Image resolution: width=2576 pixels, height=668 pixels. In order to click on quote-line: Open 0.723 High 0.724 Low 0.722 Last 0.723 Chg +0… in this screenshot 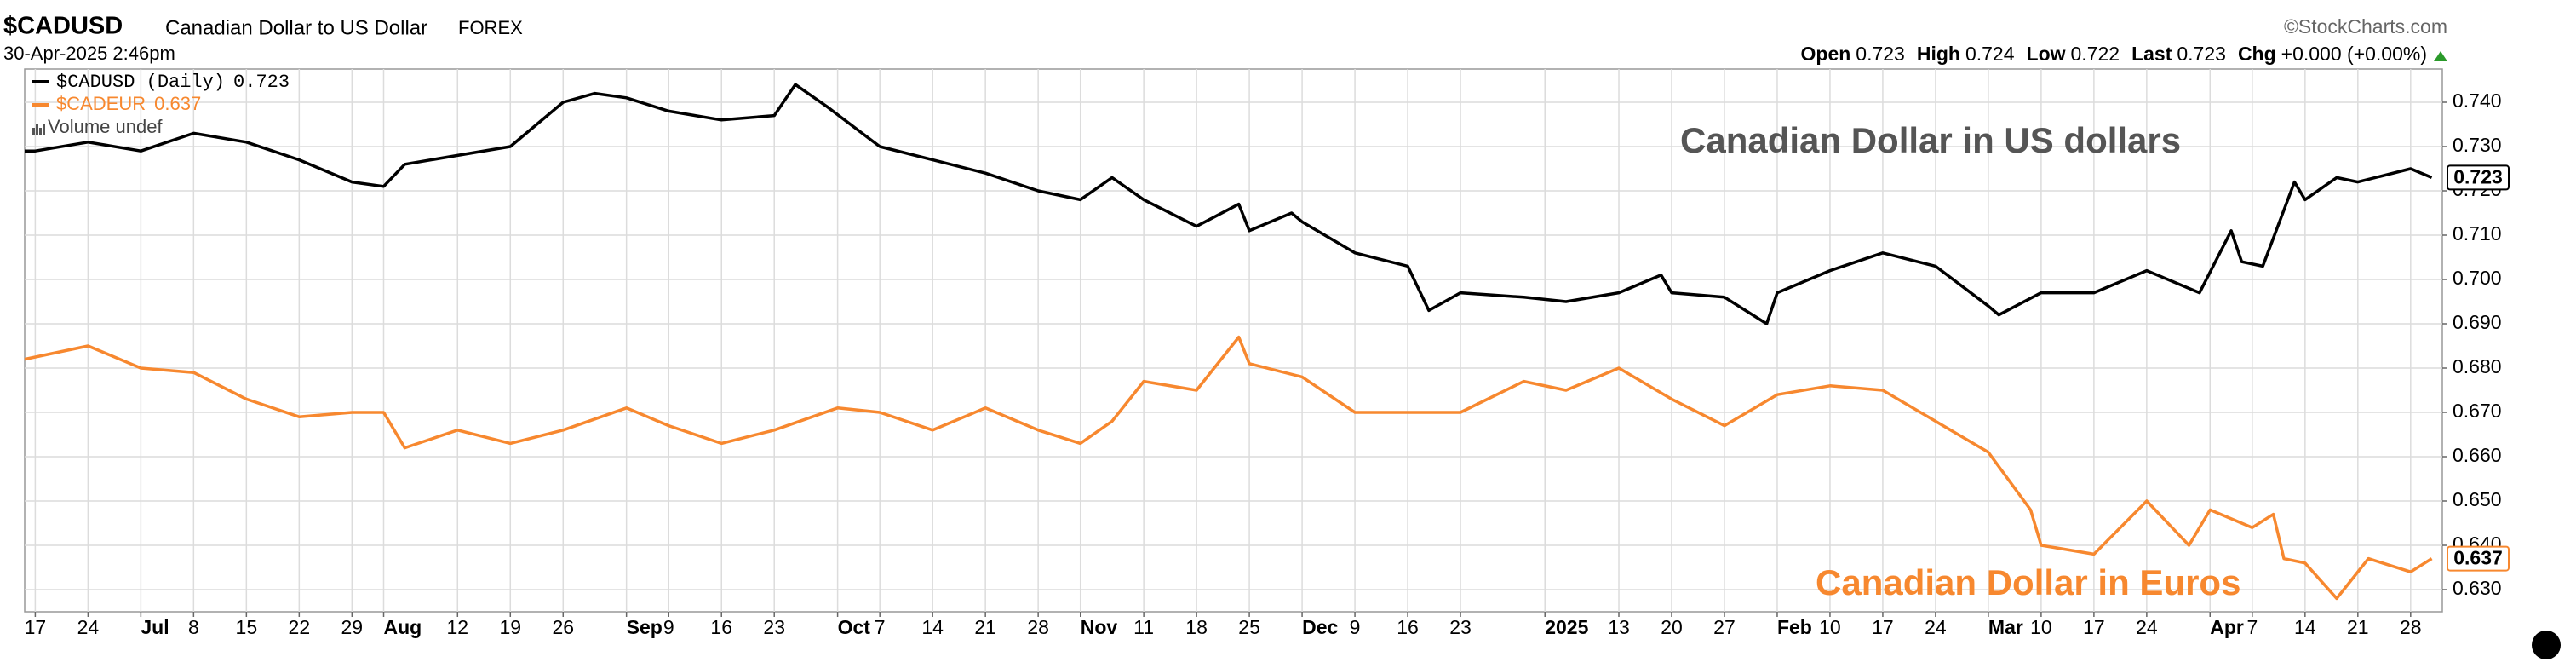, I will do `click(2114, 54)`.